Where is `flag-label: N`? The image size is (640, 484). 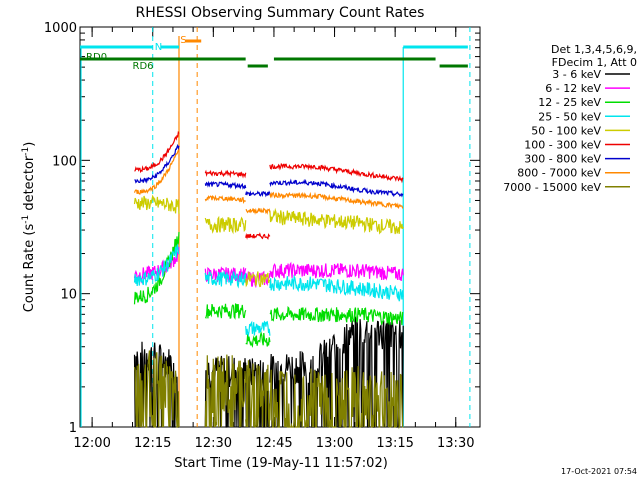 flag-label: N is located at coordinates (158, 47).